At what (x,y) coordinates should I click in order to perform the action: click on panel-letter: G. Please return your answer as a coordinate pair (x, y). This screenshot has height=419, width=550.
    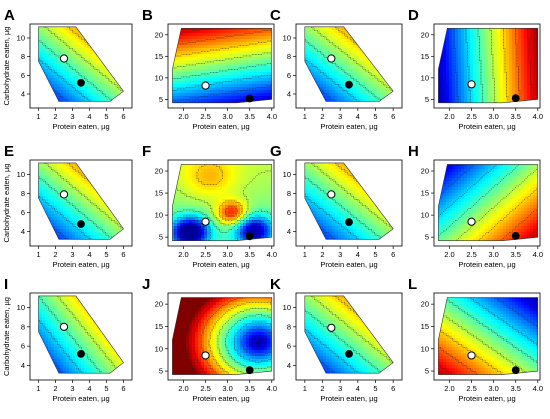
    Looking at the image, I should click on (276, 151).